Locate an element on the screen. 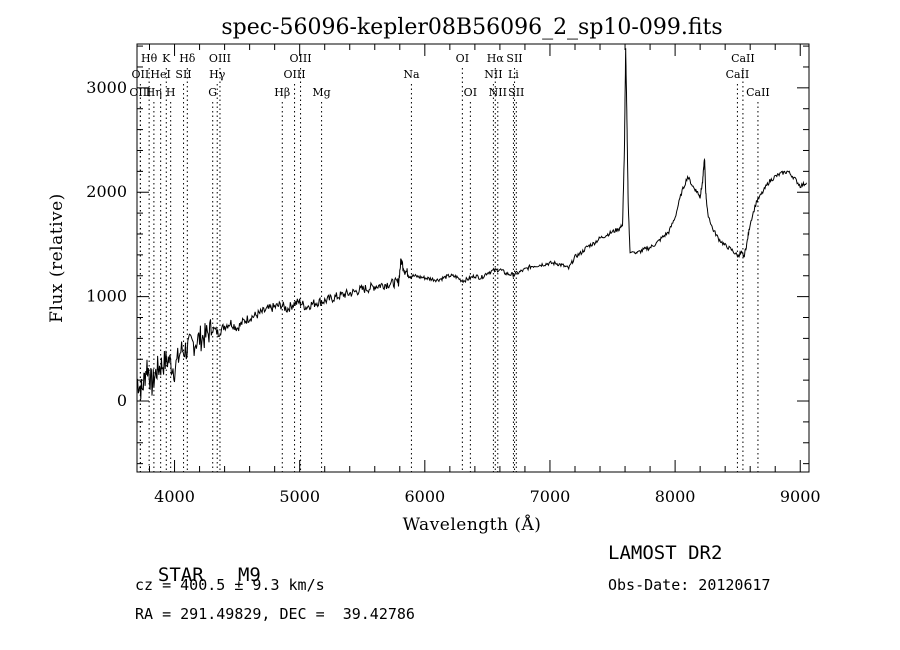 Image resolution: width=900 pixels, height=650 pixels. spectral-line-label: HeI is located at coordinates (160, 74).